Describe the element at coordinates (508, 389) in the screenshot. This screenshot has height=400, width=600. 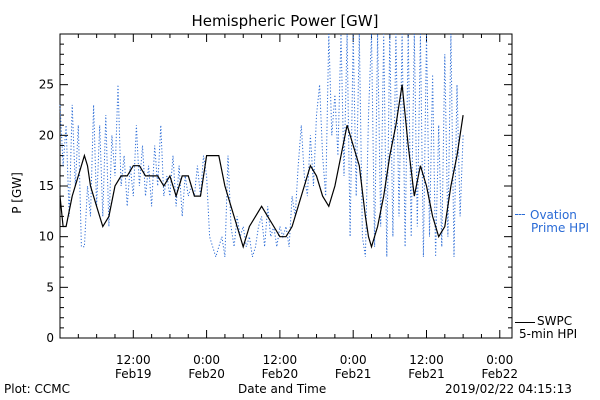
I see `plot-timestamp: 2019/02/22 04:15:13` at that location.